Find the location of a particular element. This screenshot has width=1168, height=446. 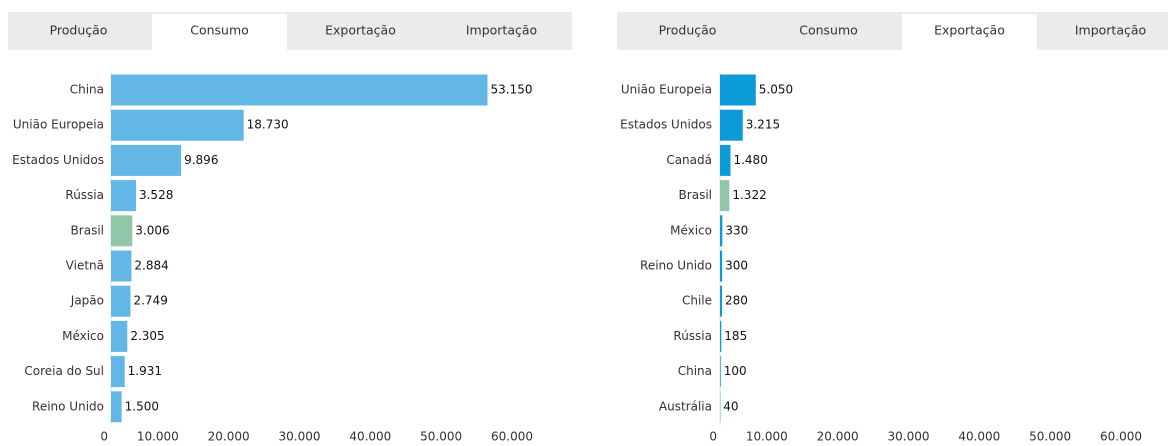

value-label: 40 is located at coordinates (730, 406).